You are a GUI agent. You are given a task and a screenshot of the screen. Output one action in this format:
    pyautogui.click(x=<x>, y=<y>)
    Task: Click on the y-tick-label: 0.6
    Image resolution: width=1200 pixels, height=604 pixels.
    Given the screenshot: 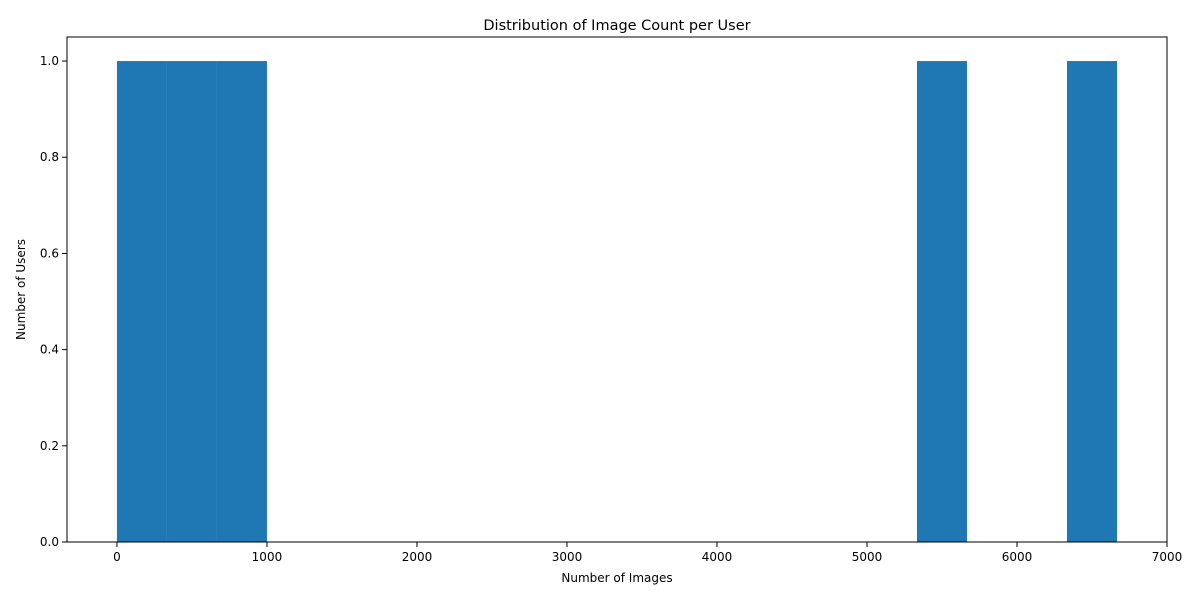 What is the action you would take?
    pyautogui.click(x=49, y=253)
    